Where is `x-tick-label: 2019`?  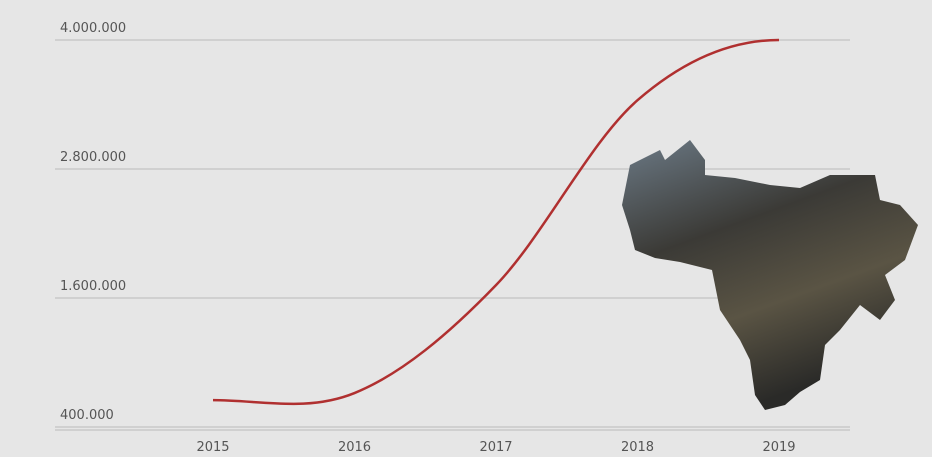 x-tick-label: 2019 is located at coordinates (778, 447).